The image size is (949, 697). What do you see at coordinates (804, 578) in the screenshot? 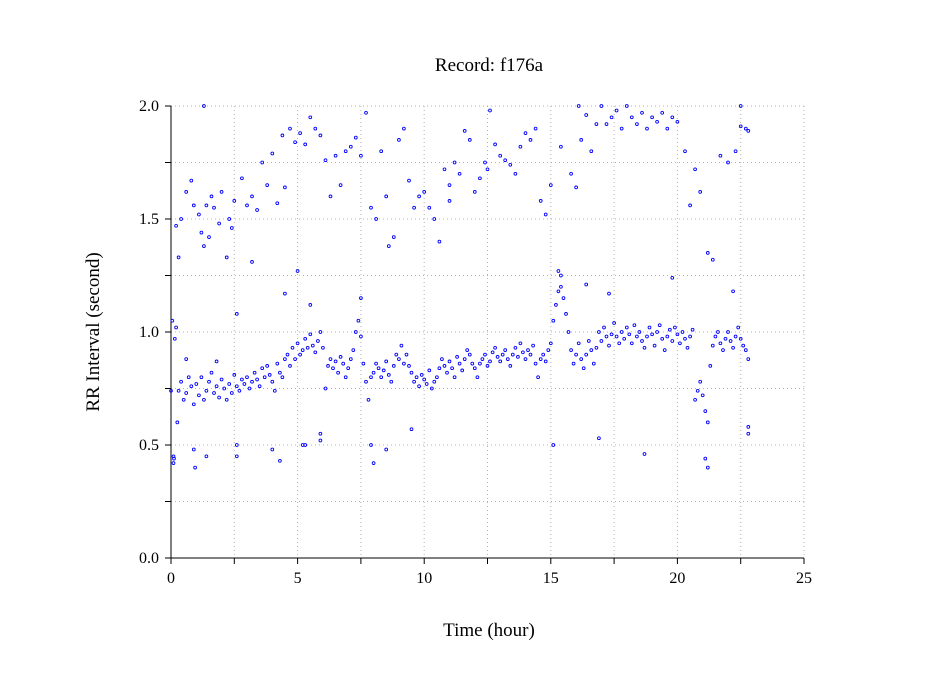
I see `x-tick-label: 25` at bounding box center [804, 578].